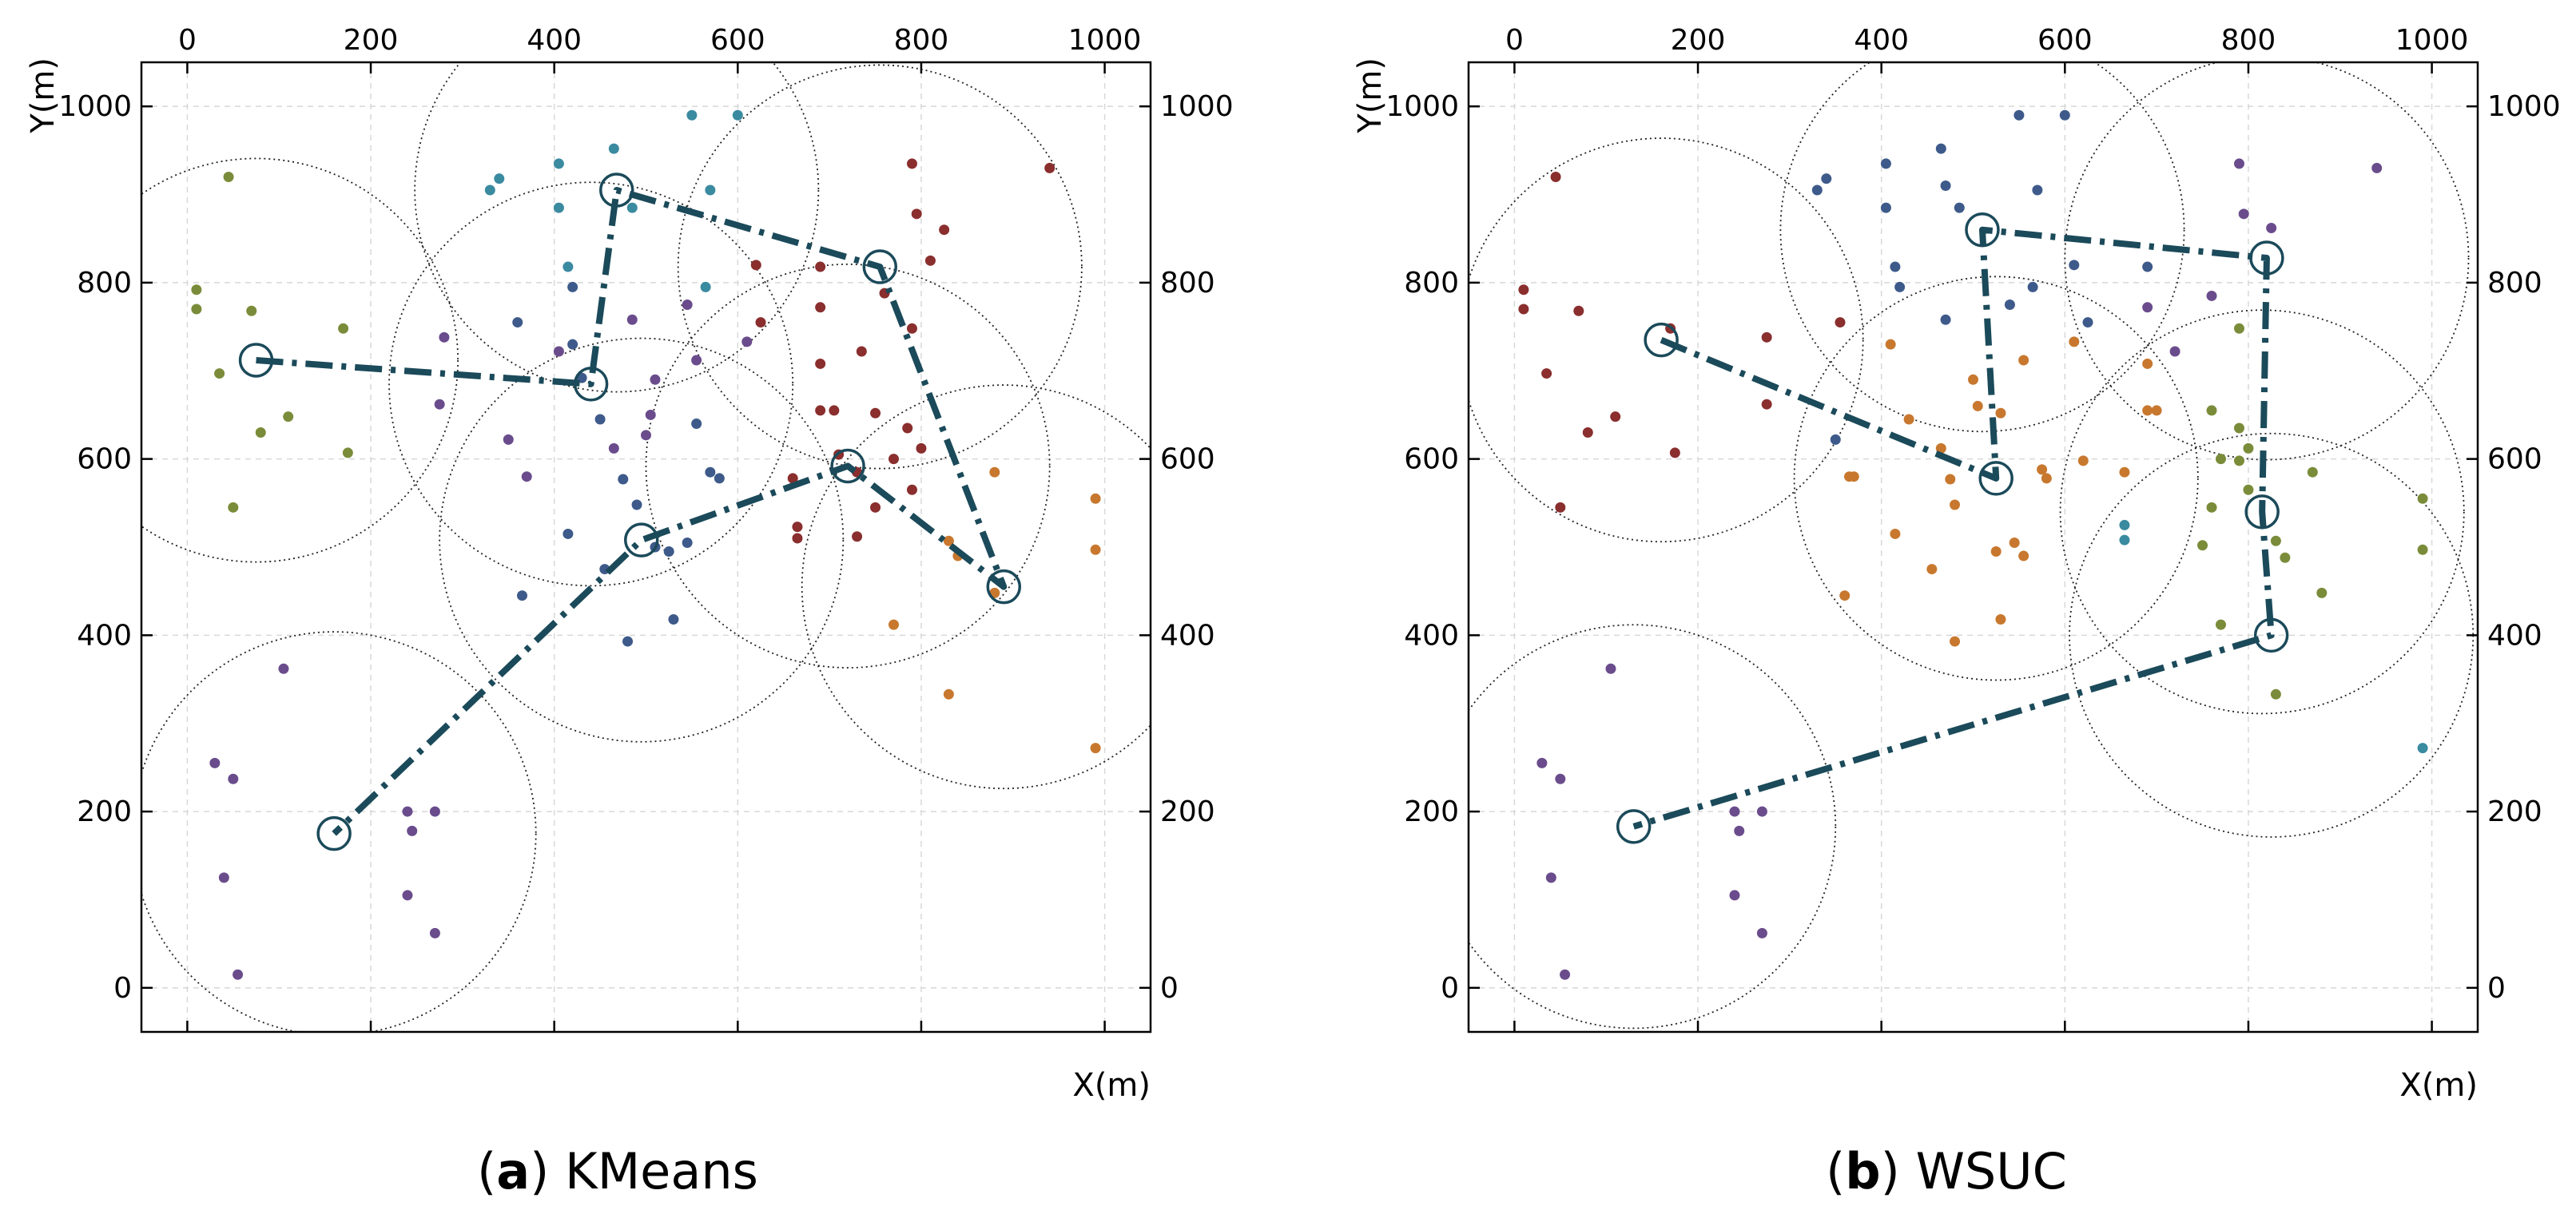 The image size is (2576, 1218). Describe the element at coordinates (1197, 106) in the screenshot. I see `y-tick-label-right: 1000` at that location.